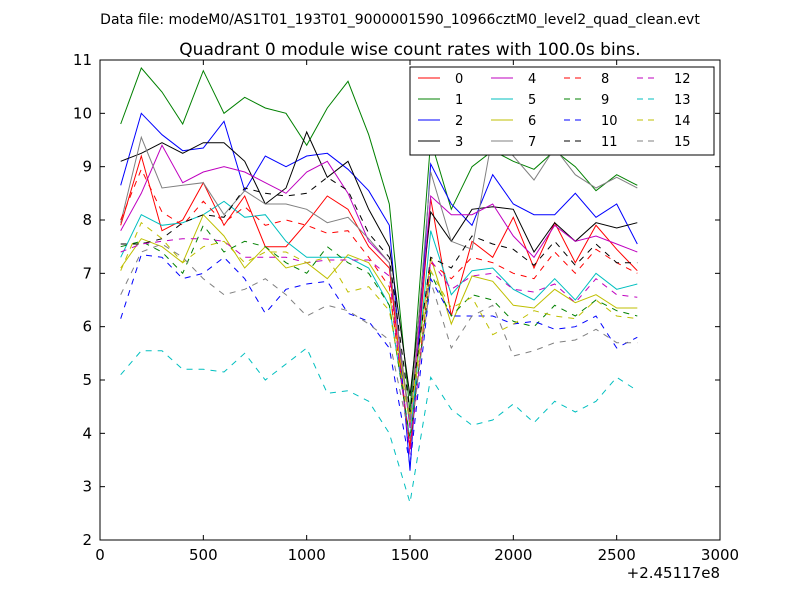 The height and width of the screenshot is (600, 800). I want to click on legend-label-1: 1, so click(459, 100).